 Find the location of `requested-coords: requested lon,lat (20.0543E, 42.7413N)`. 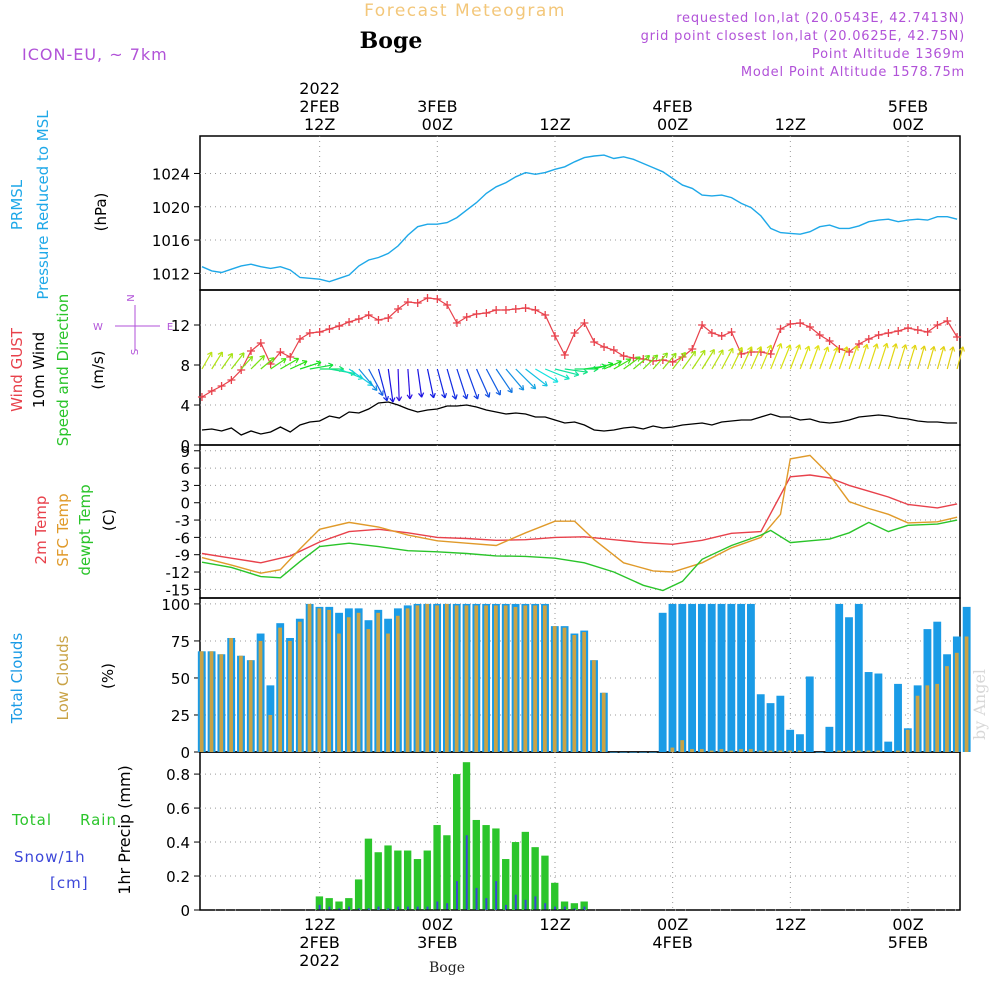

requested-coords: requested lon,lat (20.0543E, 42.7413N) is located at coordinates (820, 18).